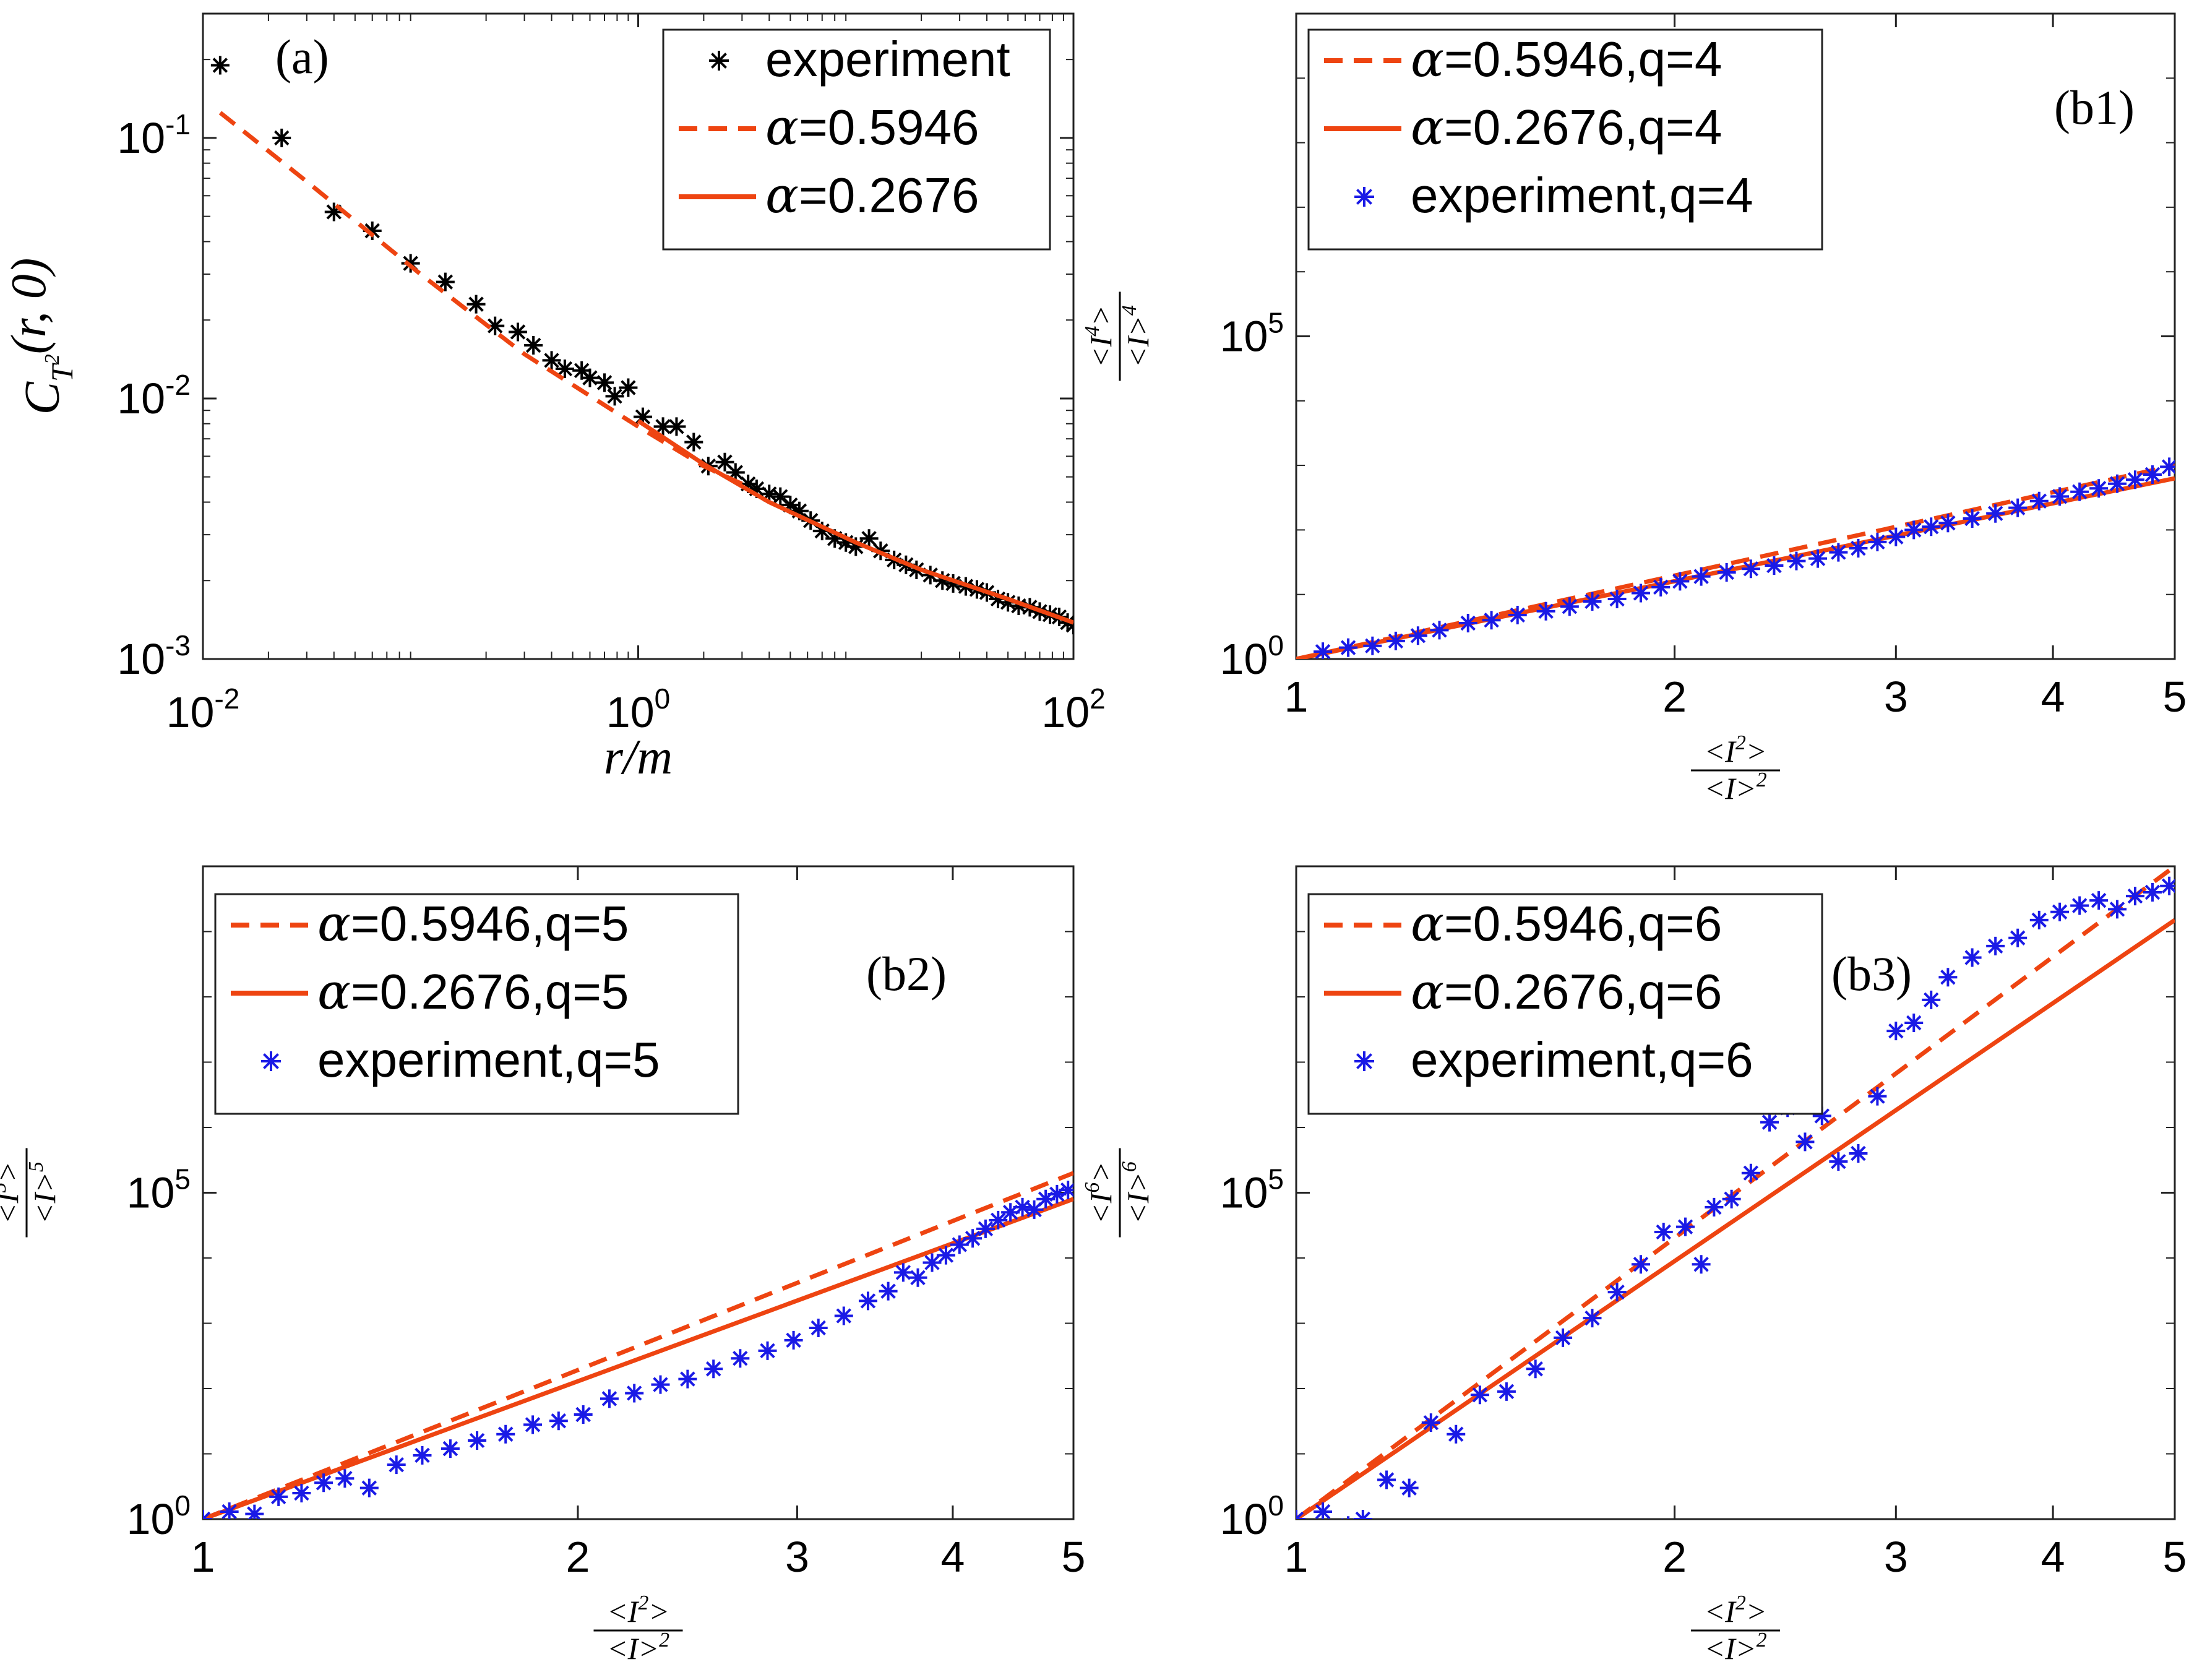 The height and width of the screenshot is (1680, 2189). I want to click on legend: α=0.5946,q=6 α=0.2676,q=6 experiment,q=6, so click(1565, 1004).